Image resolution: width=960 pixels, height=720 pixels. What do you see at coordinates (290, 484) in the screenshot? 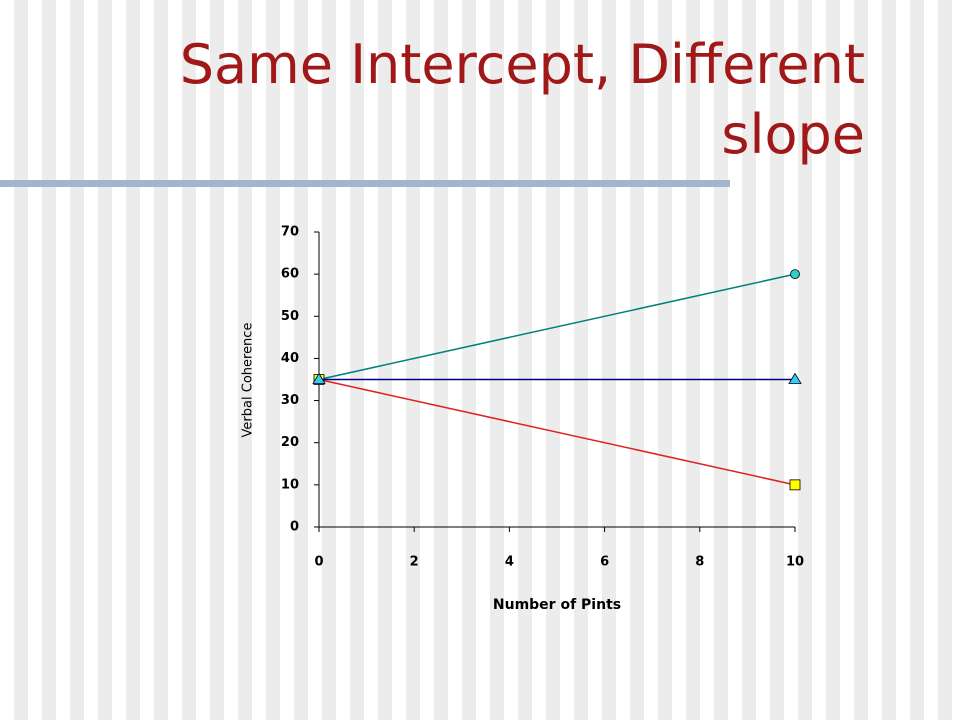
I see `y-tick-label: 10` at bounding box center [290, 484].